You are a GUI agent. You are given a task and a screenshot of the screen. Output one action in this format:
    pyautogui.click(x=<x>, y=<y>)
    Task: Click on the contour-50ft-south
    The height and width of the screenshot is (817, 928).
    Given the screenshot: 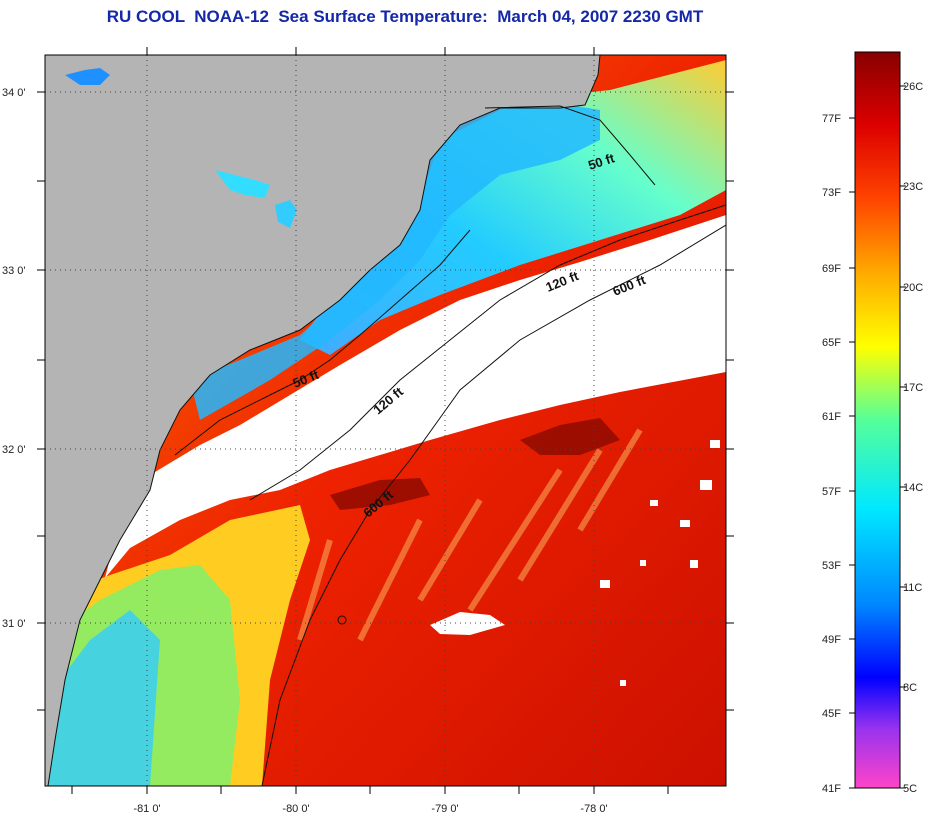 What is the action you would take?
    pyautogui.click(x=322, y=342)
    